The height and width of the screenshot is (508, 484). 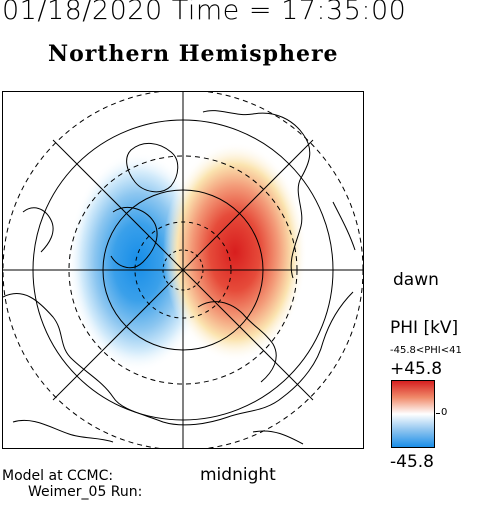 What do you see at coordinates (416, 369) in the screenshot?
I see `colorbar-max-label: +45.8` at bounding box center [416, 369].